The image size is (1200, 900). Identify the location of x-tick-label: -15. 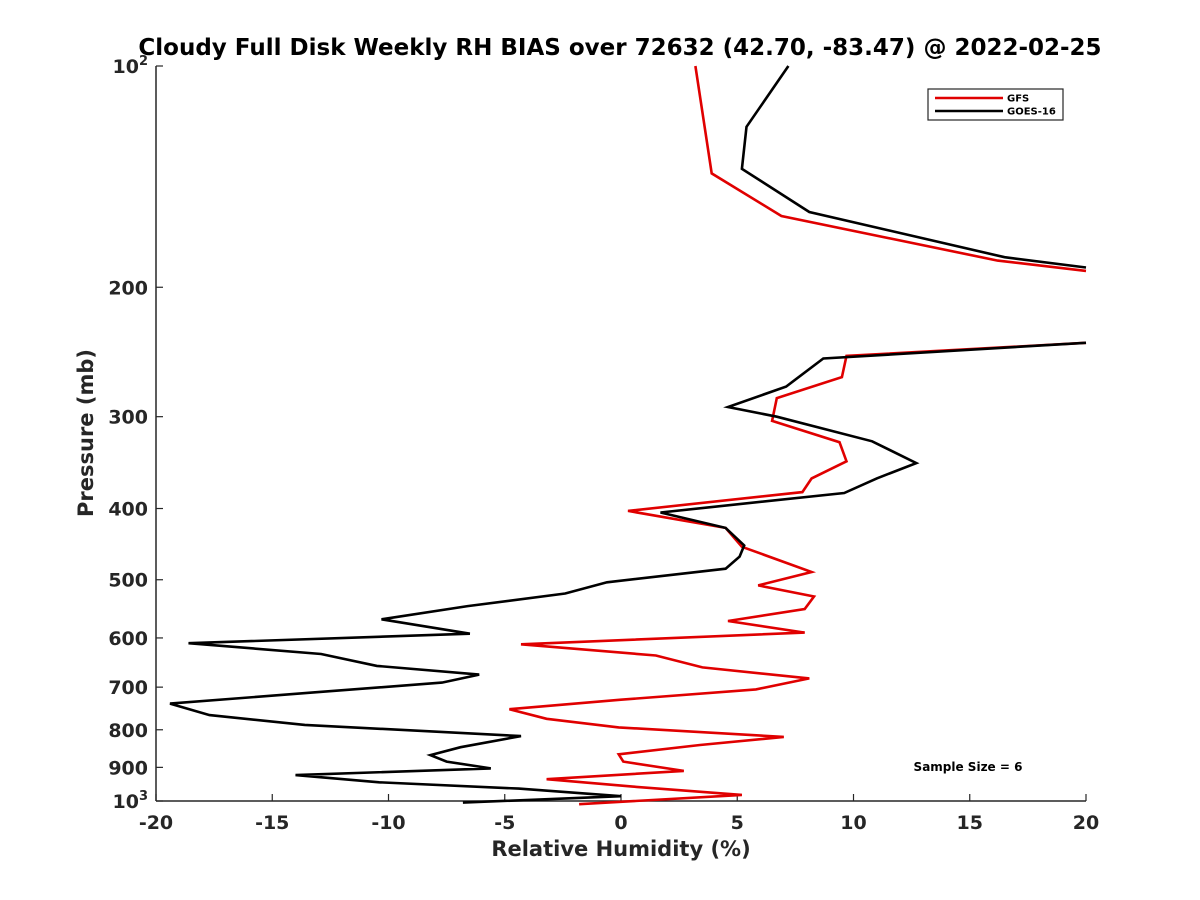
(272, 823).